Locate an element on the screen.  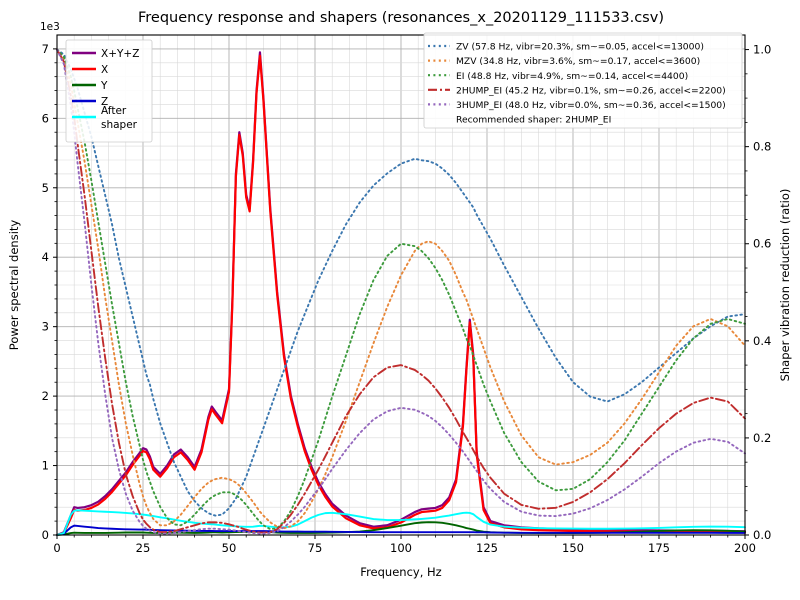
legend-left-label: X+Y+Z is located at coordinates (120, 54).